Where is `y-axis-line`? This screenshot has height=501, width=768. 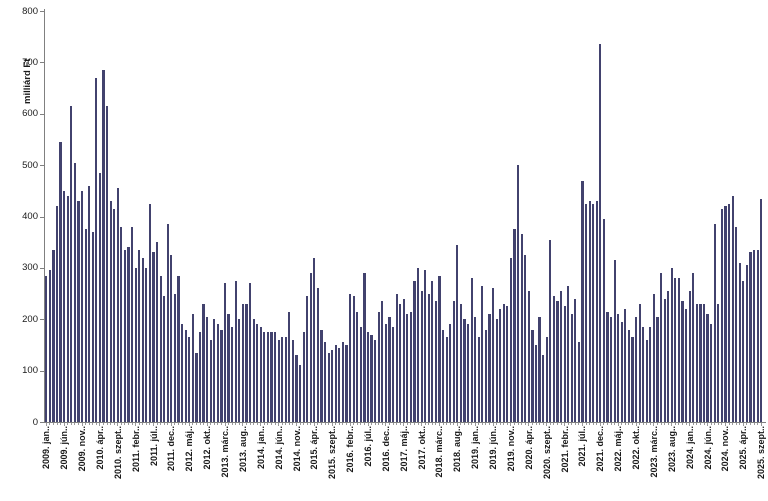 y-axis-line is located at coordinates (44, 216).